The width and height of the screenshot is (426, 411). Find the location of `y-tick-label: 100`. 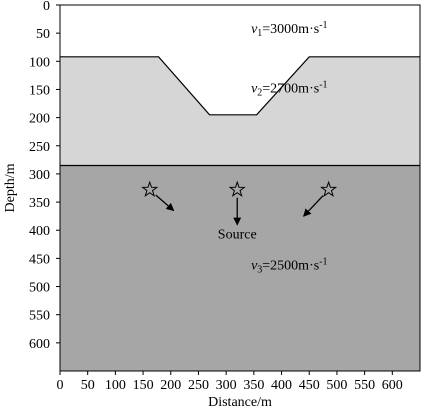

y-tick-label: 100 is located at coordinates (39, 62).